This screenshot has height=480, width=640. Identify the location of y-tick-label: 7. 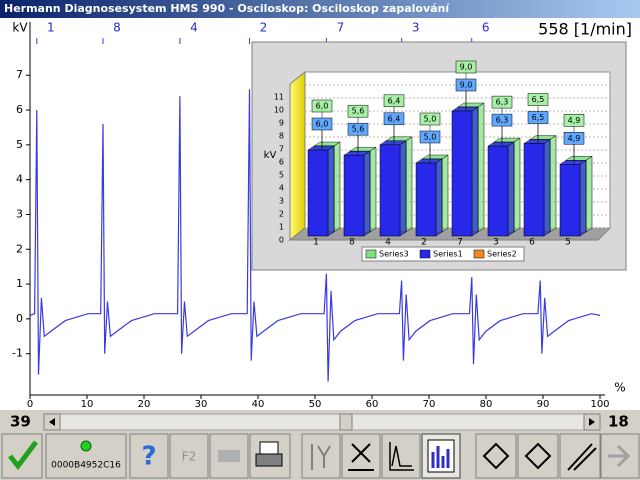
(19, 74).